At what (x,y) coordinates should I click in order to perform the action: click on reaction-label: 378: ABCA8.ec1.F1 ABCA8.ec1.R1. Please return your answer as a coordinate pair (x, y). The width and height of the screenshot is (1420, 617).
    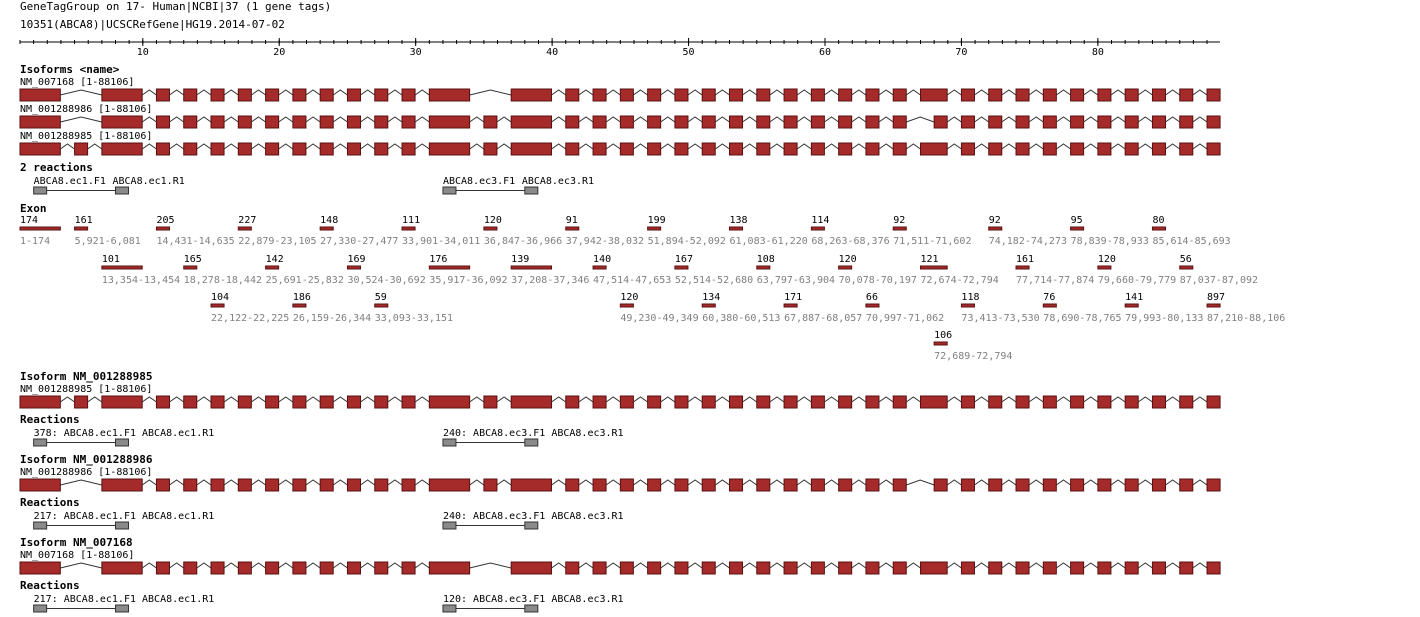
    Looking at the image, I should click on (124, 433).